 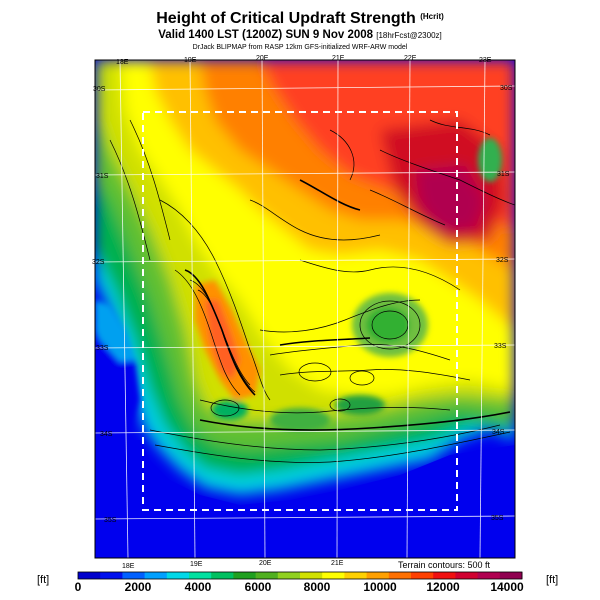 What do you see at coordinates (104, 305) in the screenshot?
I see `latitude-left-labels: 30S 31S 32S 33S 34S 35S` at bounding box center [104, 305].